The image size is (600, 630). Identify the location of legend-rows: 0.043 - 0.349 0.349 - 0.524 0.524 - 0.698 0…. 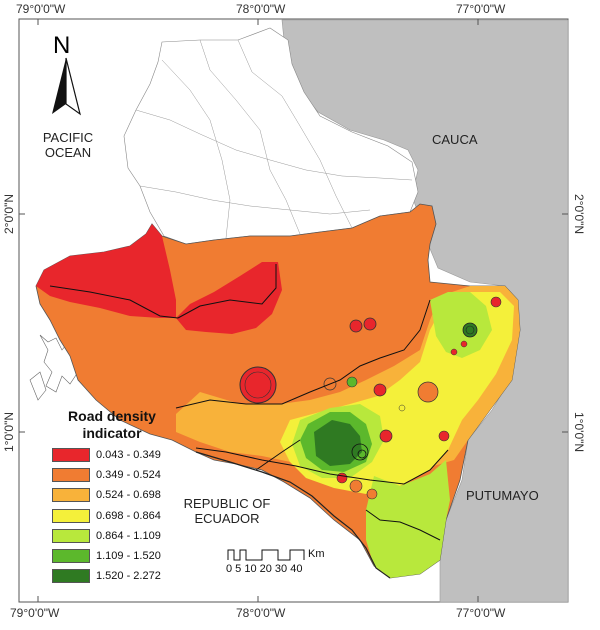
(112, 515).